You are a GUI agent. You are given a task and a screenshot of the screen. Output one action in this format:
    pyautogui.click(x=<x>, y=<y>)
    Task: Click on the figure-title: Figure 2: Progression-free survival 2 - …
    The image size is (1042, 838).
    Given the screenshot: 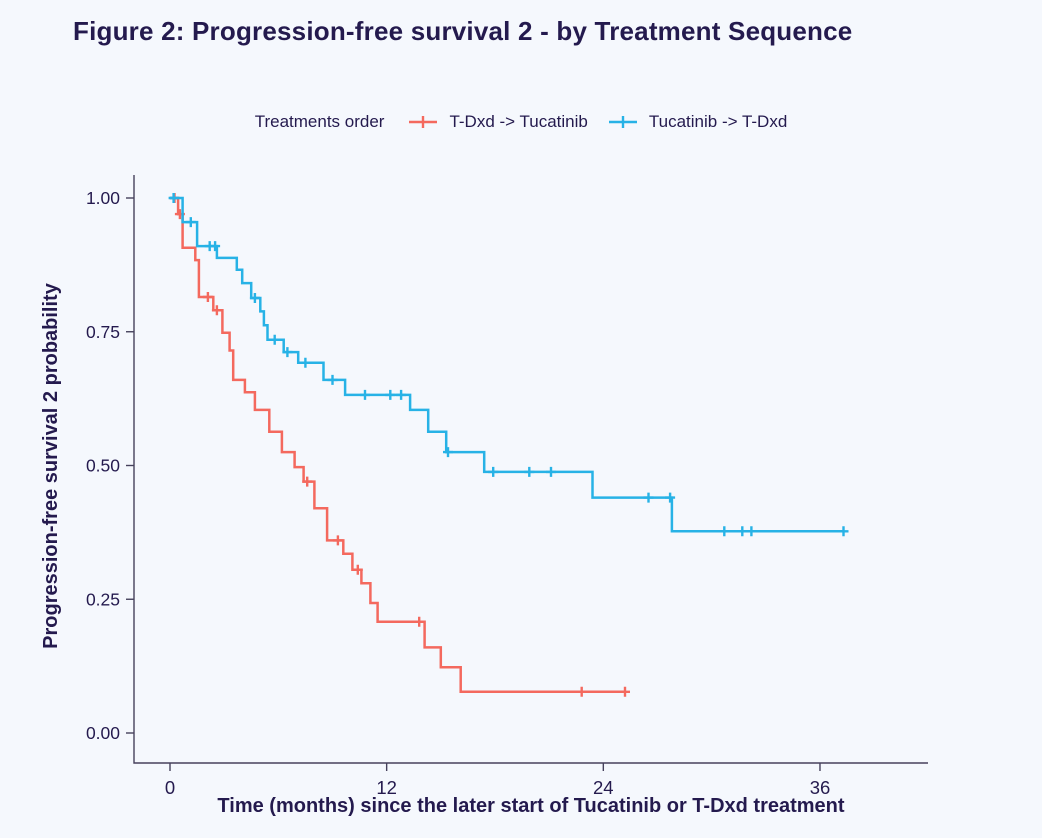 What is the action you would take?
    pyautogui.click(x=463, y=31)
    